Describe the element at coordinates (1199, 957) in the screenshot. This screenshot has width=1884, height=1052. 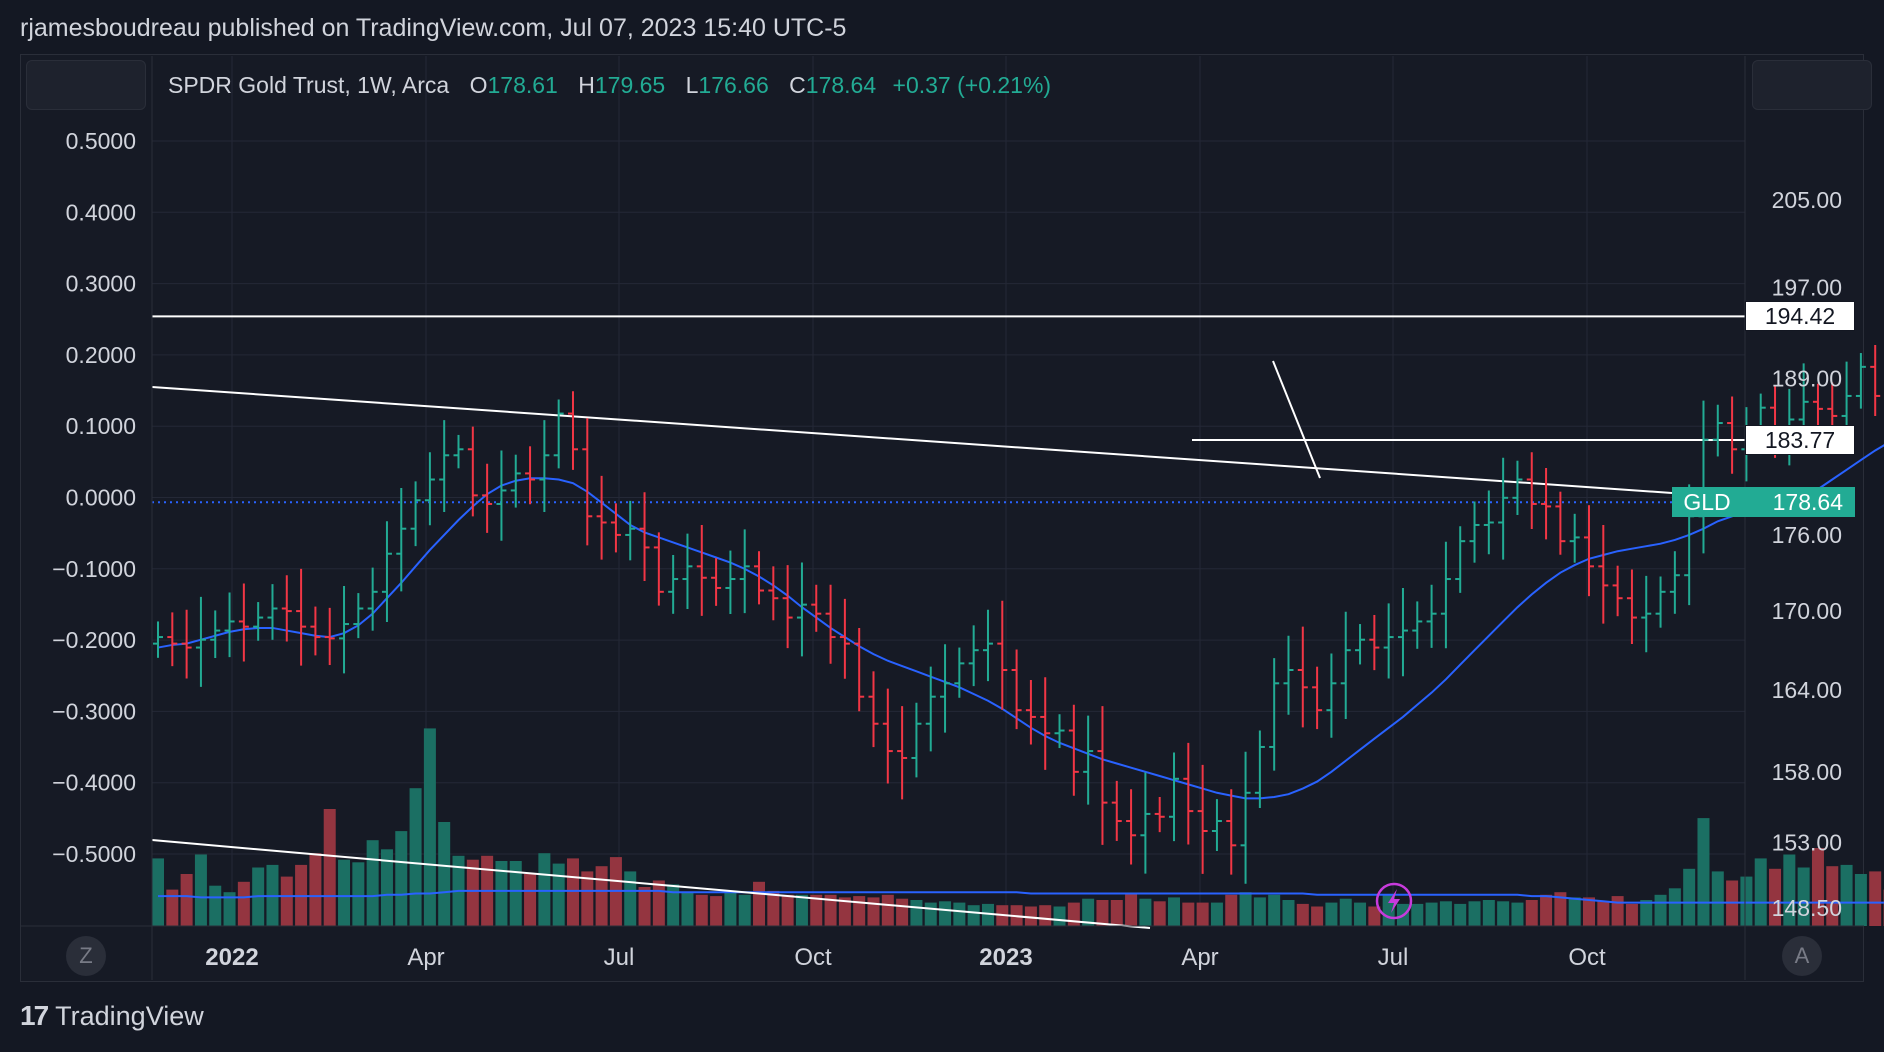
I see `x-axis-tick-label: Apr` at that location.